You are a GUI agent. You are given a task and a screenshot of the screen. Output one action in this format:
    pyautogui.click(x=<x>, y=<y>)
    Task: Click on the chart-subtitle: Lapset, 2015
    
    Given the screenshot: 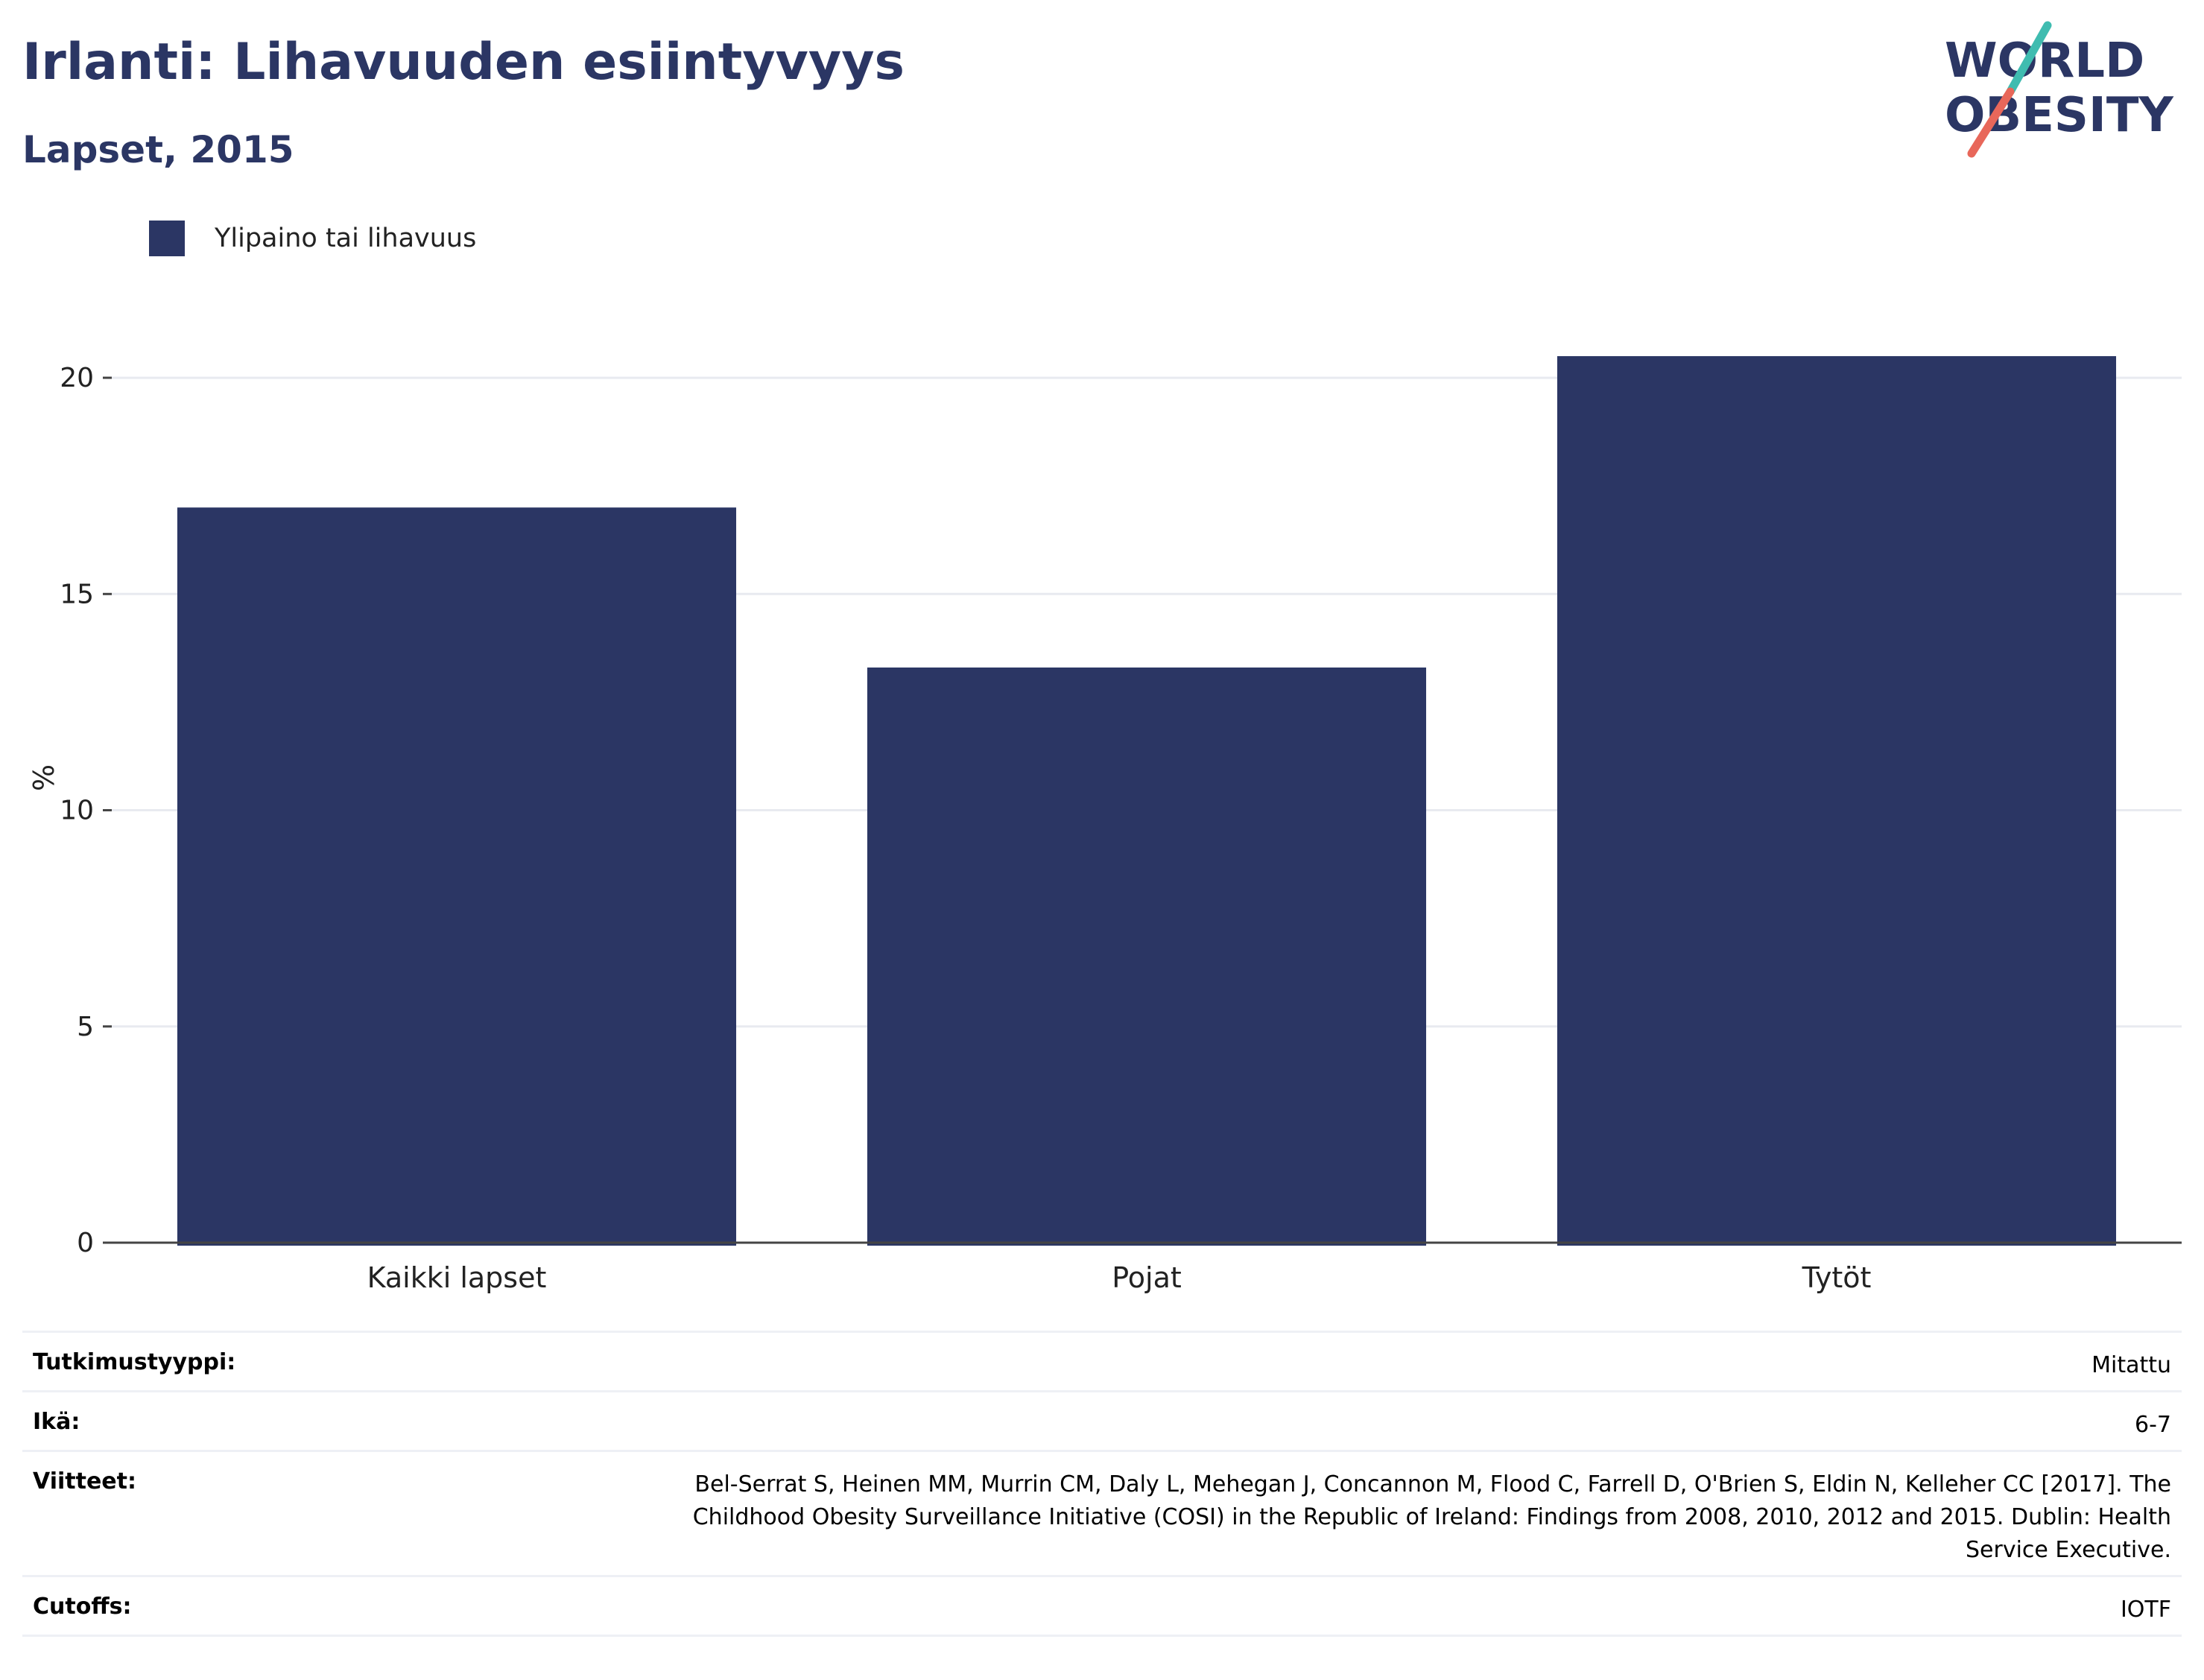 What is the action you would take?
    pyautogui.click(x=158, y=149)
    